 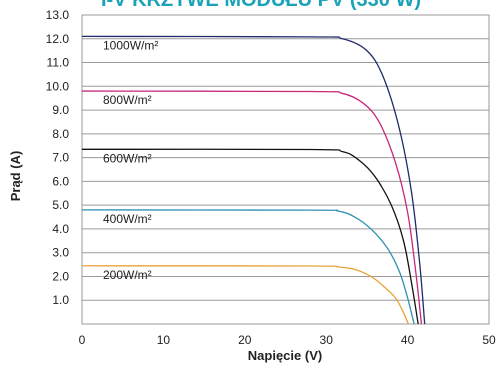 I want to click on series-labels: 1000W/m² 800W/m² 600W/m² 400W/m² 200W/m², so click(x=130, y=159).